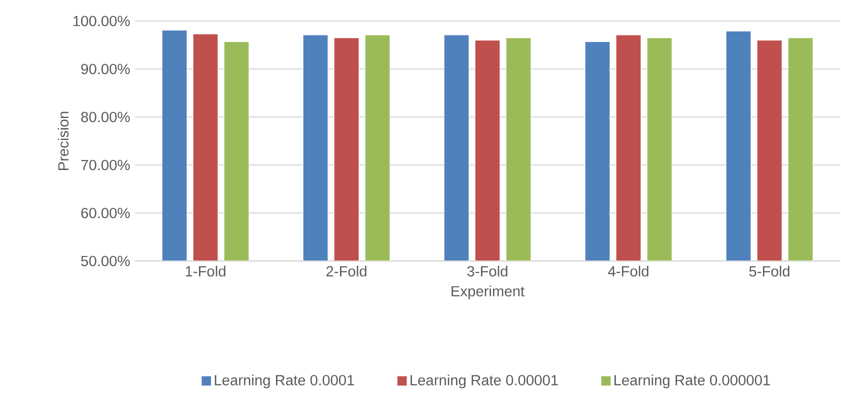  Describe the element at coordinates (63, 141) in the screenshot. I see `y-axis-title: Precision` at that location.